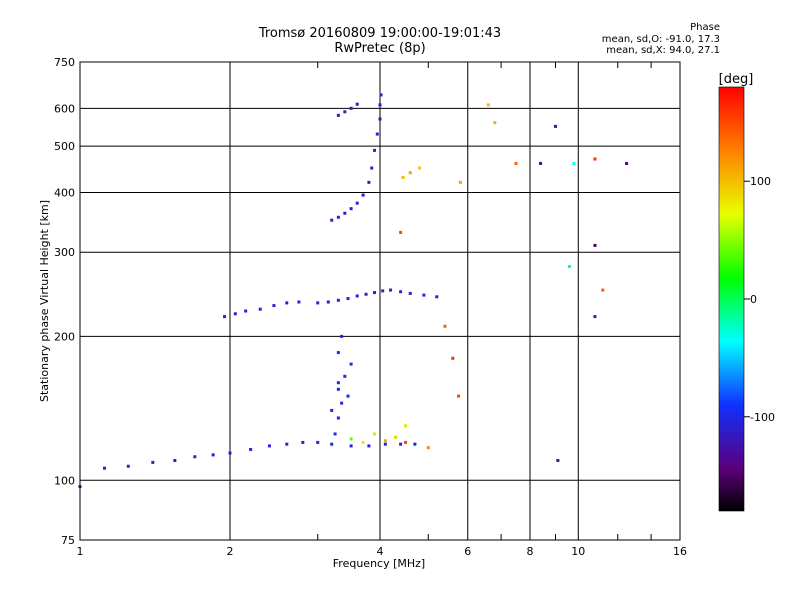  I want to click on y-tick-label: 75, so click(68, 540).